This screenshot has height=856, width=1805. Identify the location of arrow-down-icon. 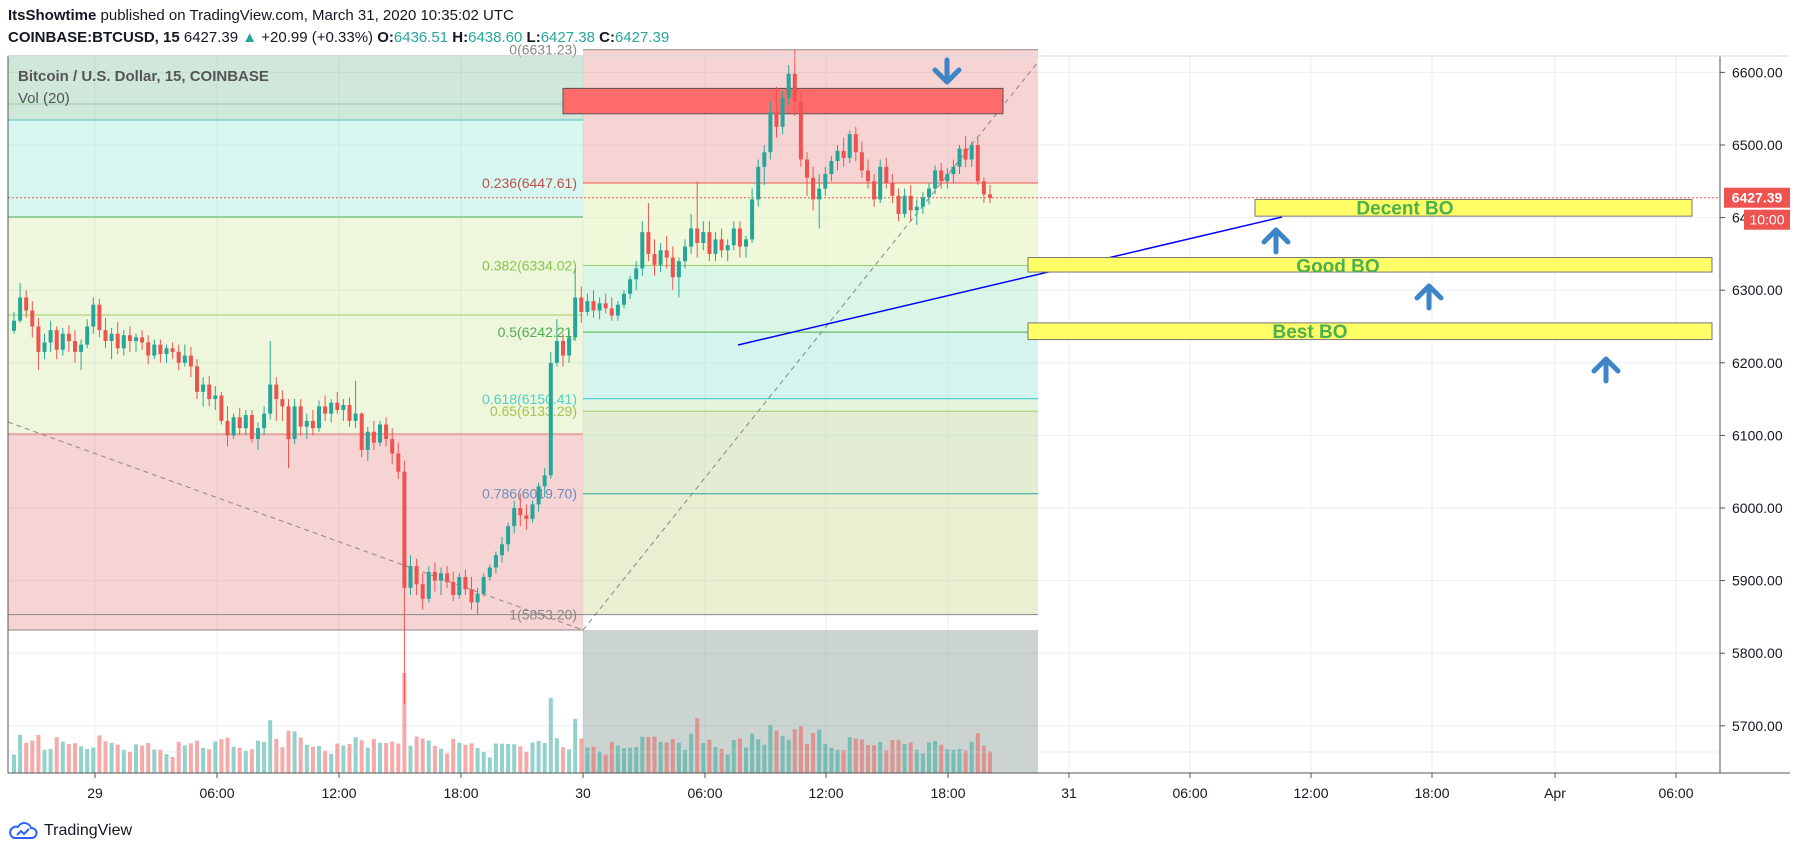
(947, 71).